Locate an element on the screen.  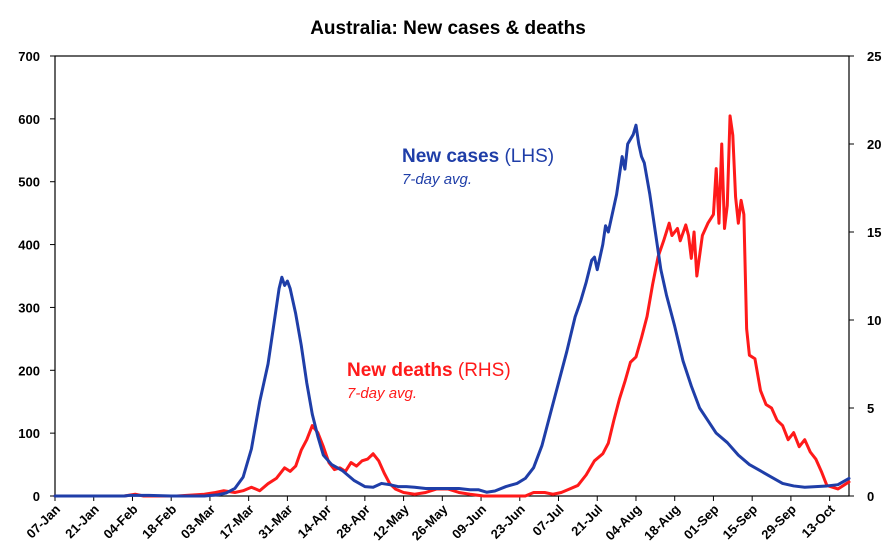
cases-annotation-axis: (LHS) is located at coordinates (526, 156).